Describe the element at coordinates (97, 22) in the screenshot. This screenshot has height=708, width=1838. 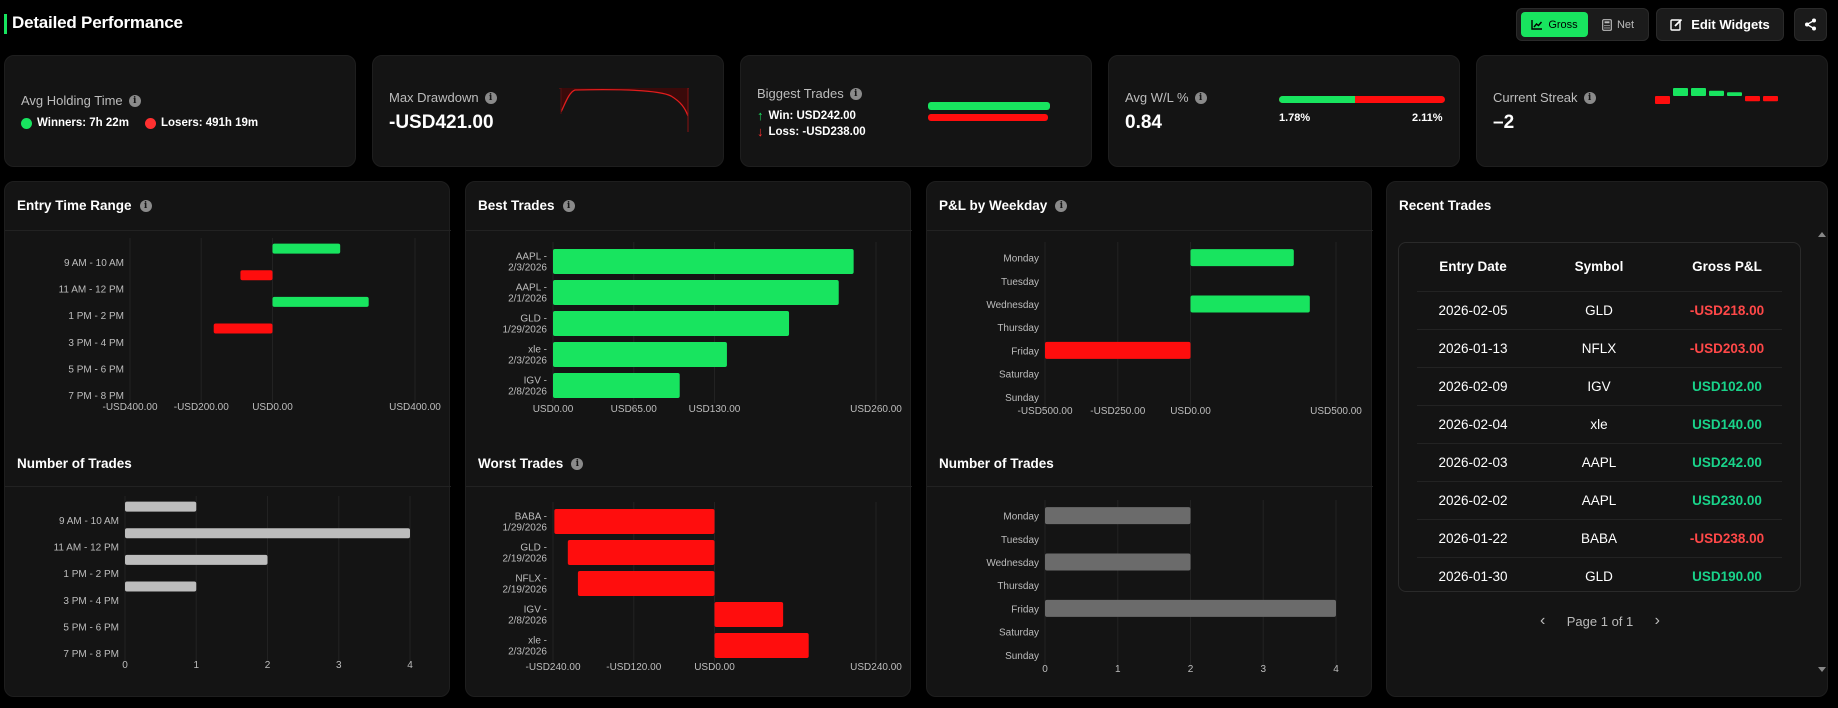
I see `page-title: Detailed Performance` at that location.